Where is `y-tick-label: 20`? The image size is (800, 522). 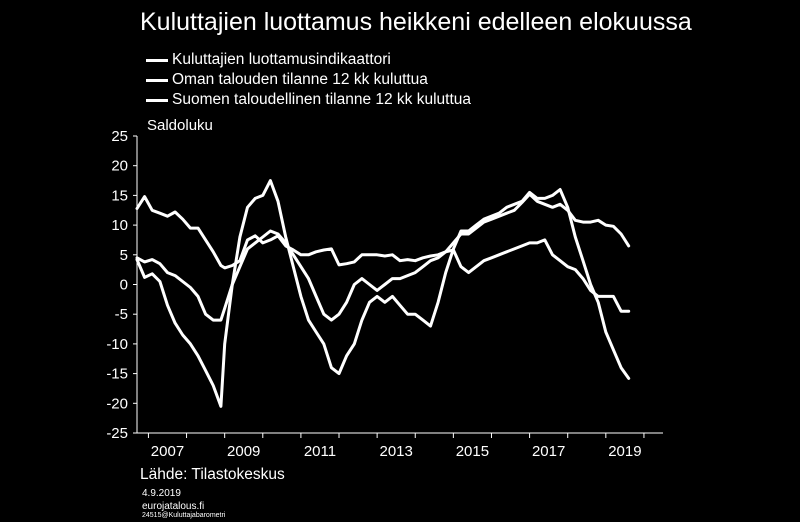
y-tick-label: 20 is located at coordinates (119, 166).